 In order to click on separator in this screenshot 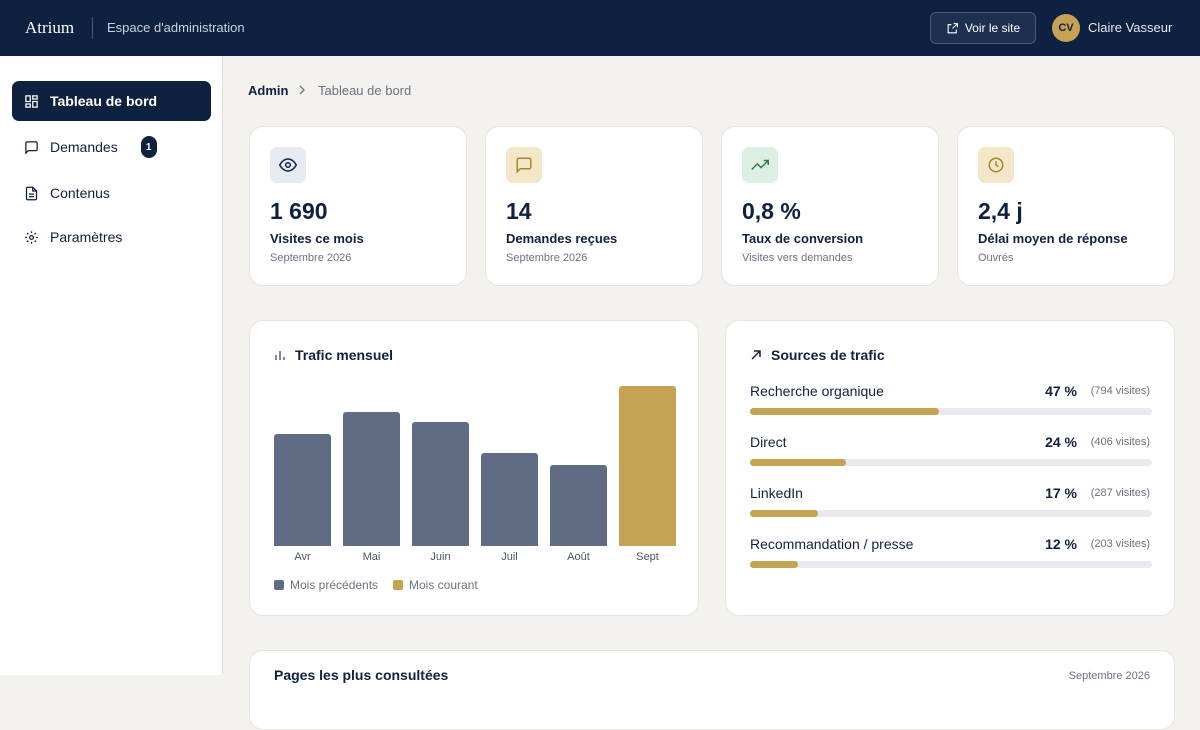, I will do `click(92, 28)`.